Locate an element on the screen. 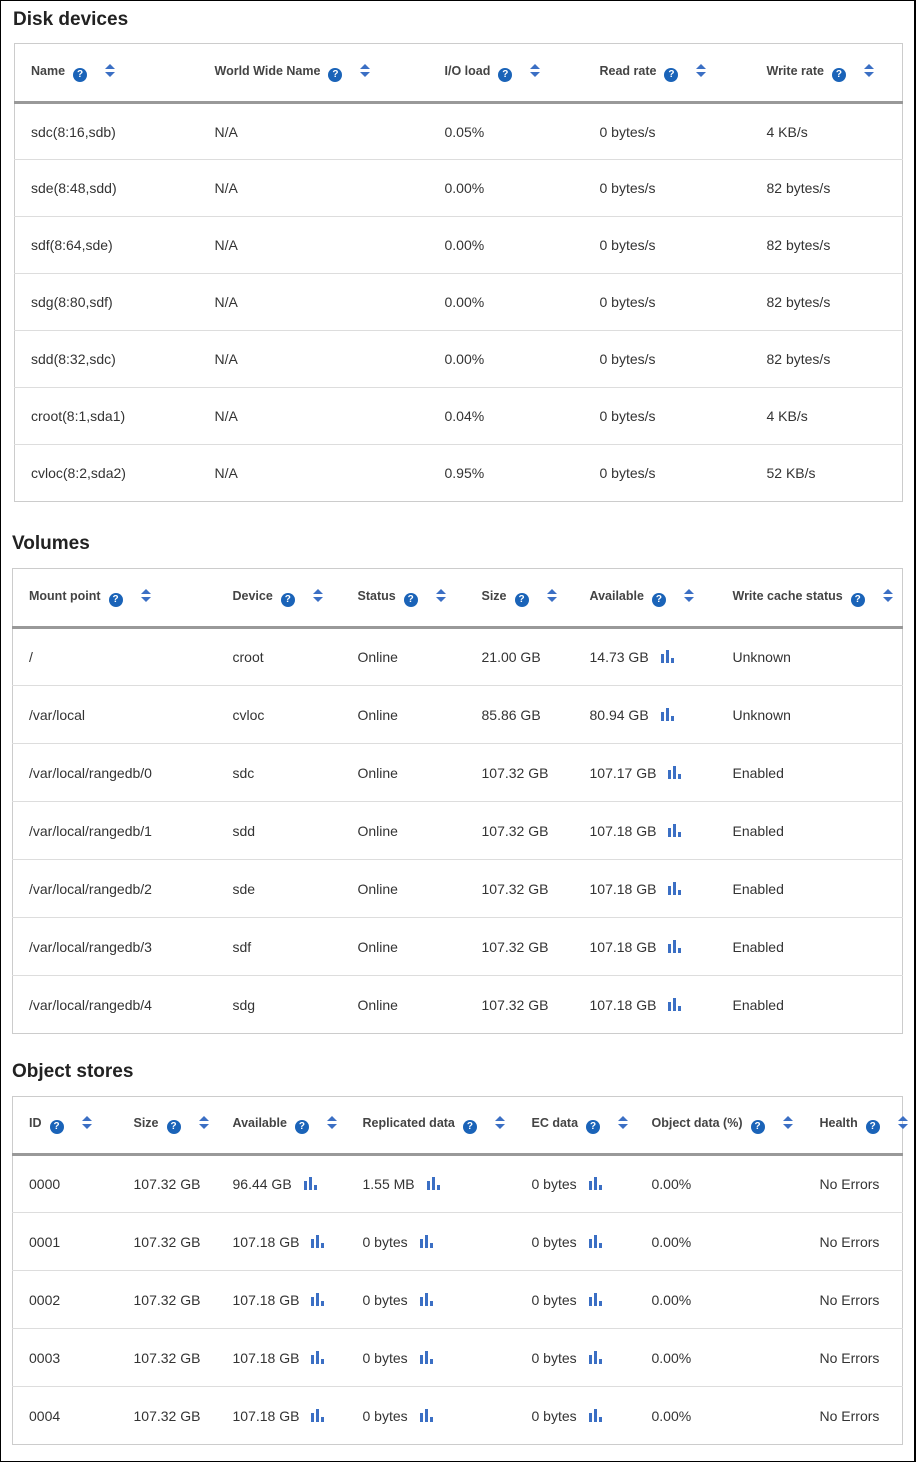  column-header: World Wide Name? is located at coordinates (313, 73).